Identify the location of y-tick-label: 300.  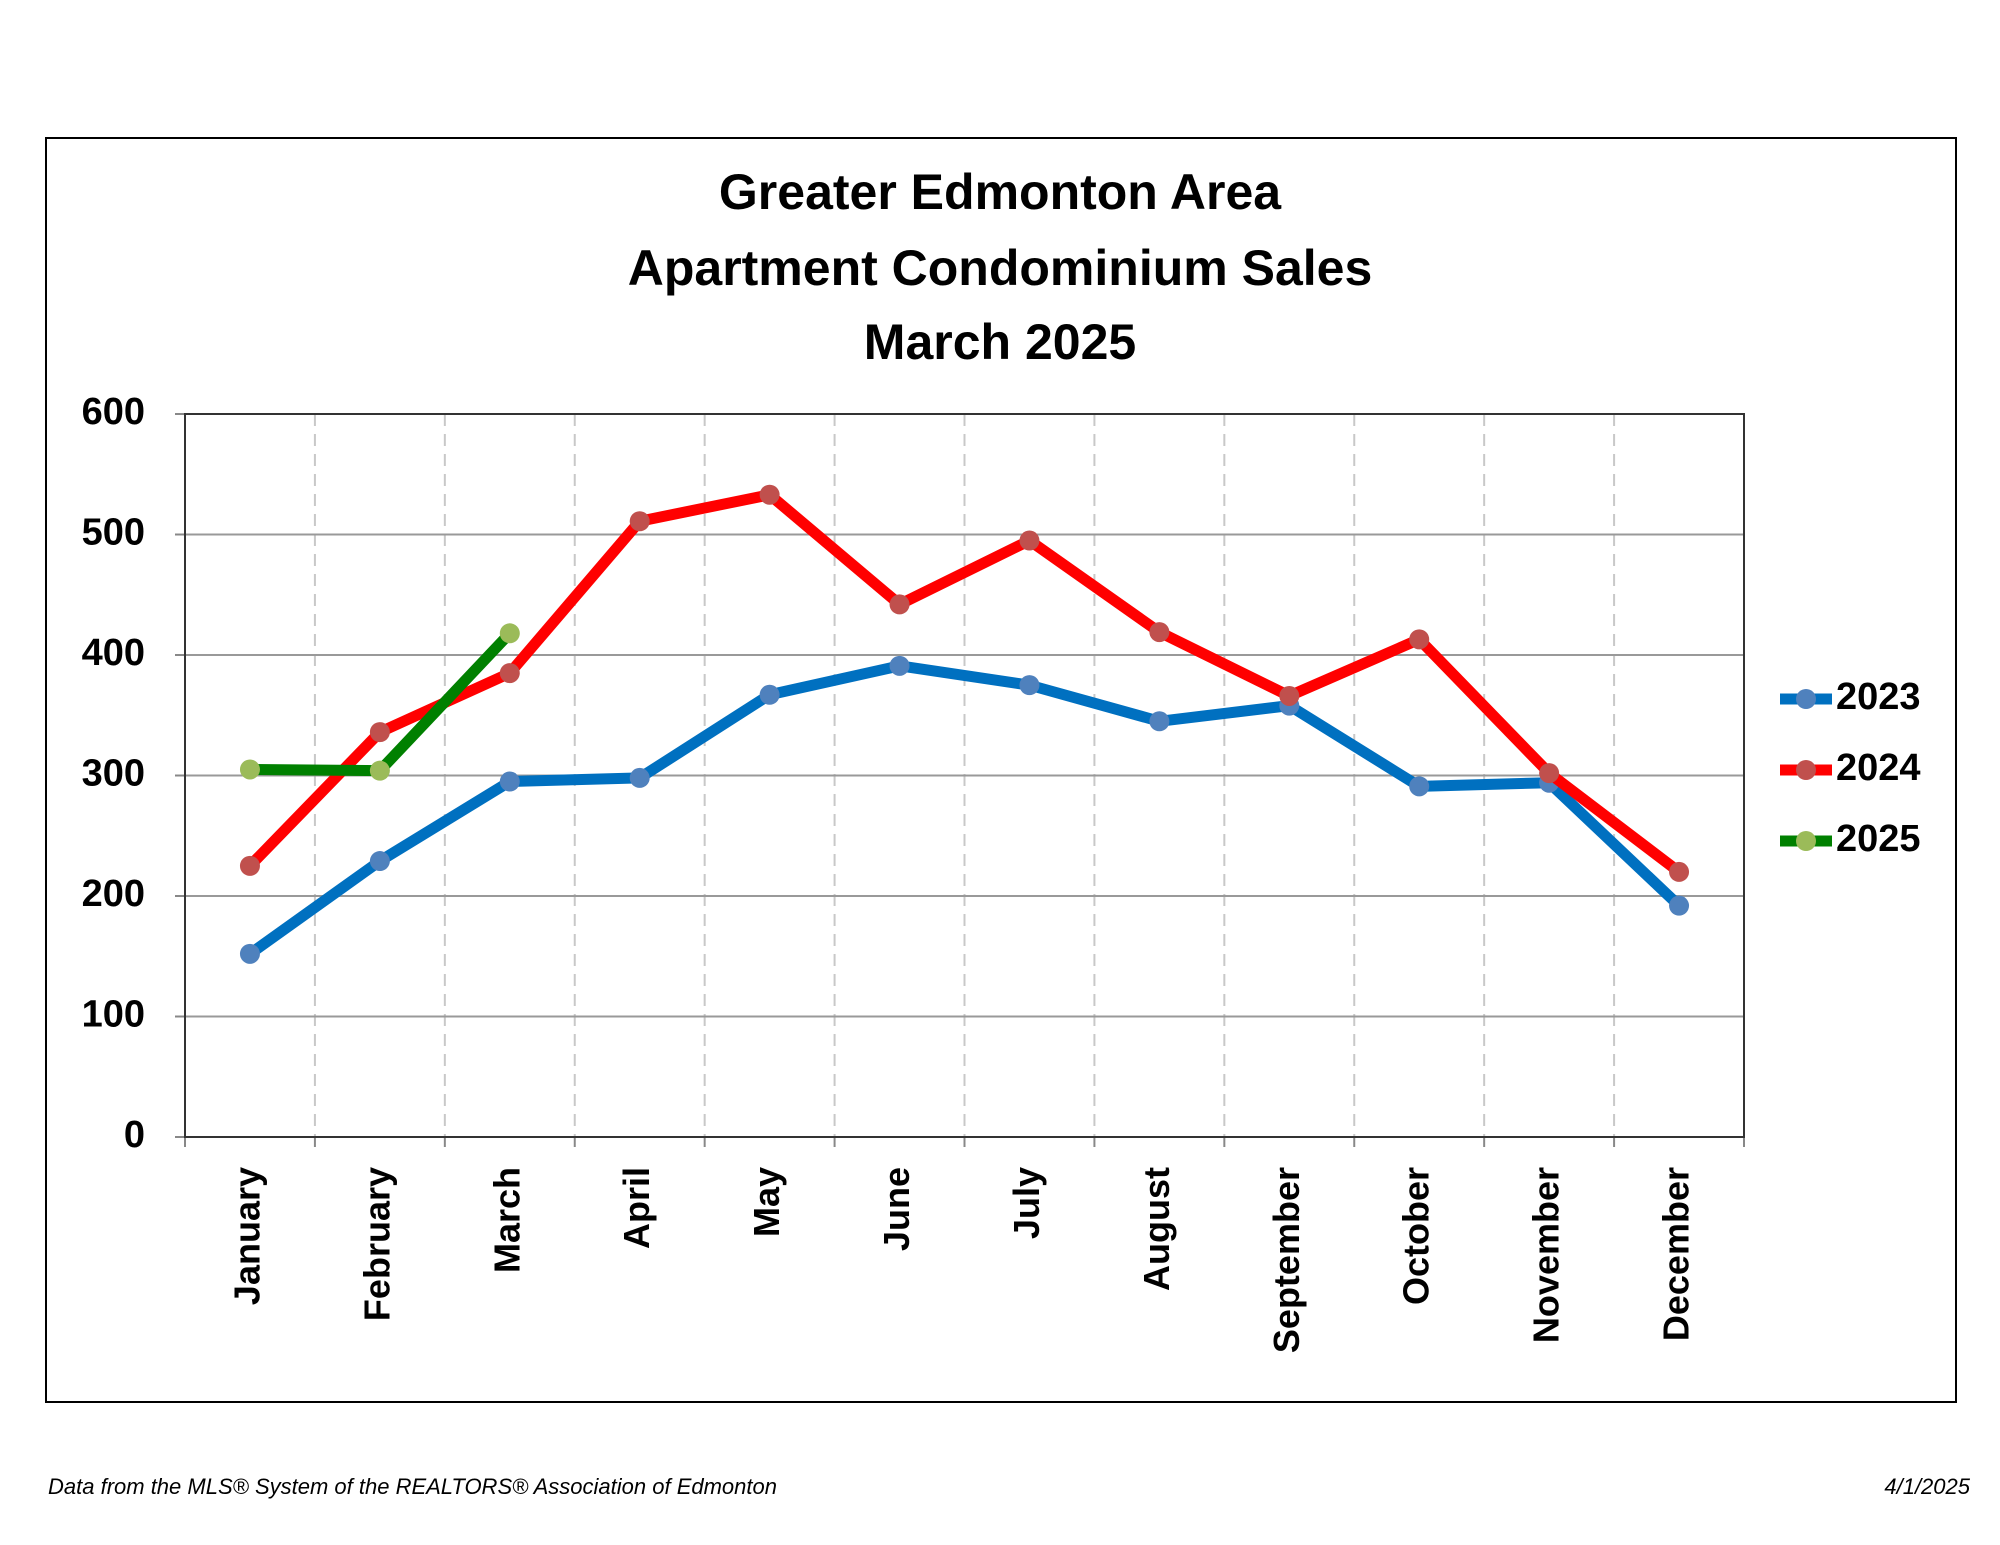
(113, 774).